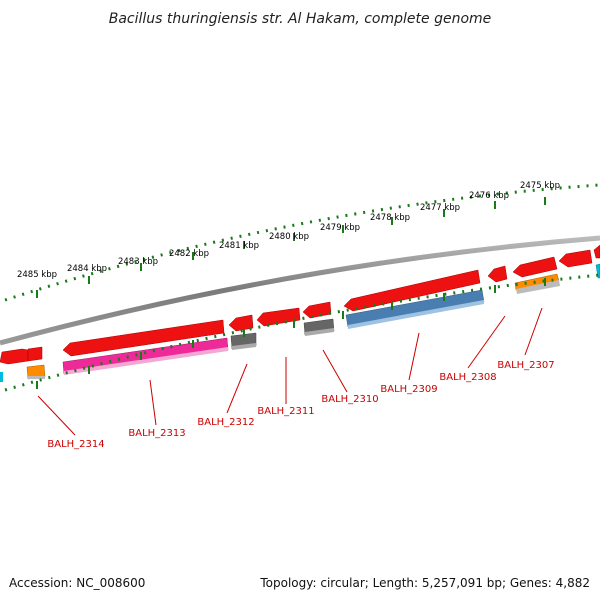 The image size is (600, 600). I want to click on ruler-label: 2477 kbp, so click(440, 208).